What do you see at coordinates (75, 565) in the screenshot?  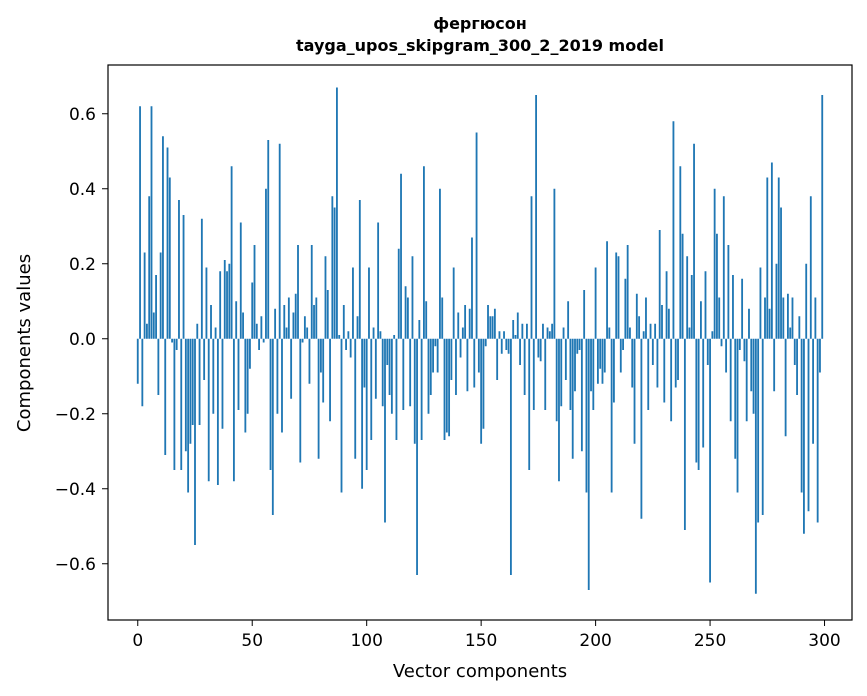 I see `y-tick-label: −0.6` at bounding box center [75, 565].